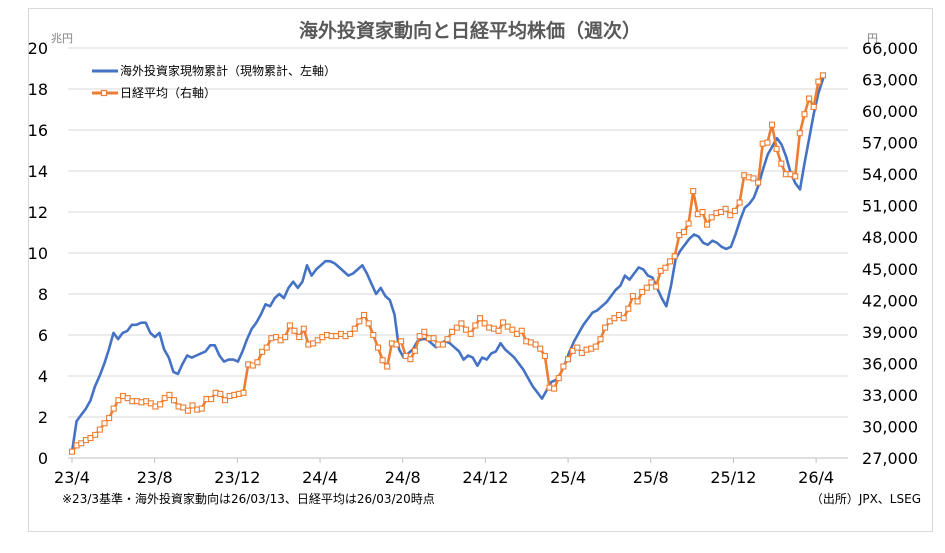 This screenshot has height=553, width=945. What do you see at coordinates (890, 80) in the screenshot?
I see `right-tick-label: 63,000` at bounding box center [890, 80].